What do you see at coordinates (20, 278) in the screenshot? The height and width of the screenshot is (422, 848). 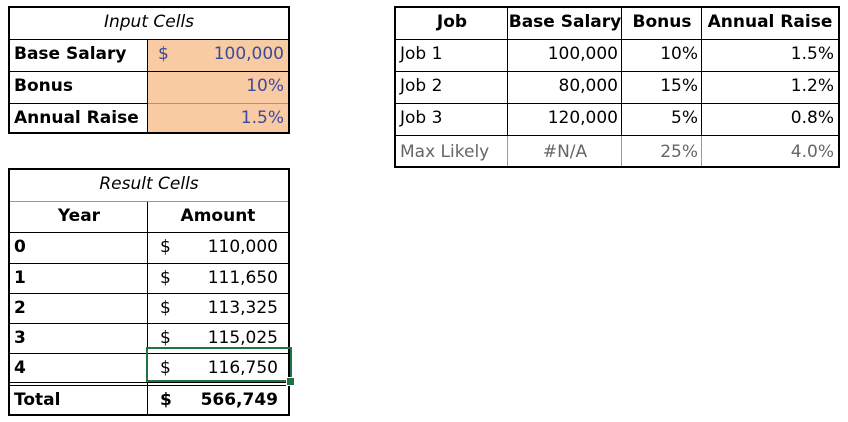 I see `result-year-1: 1` at bounding box center [20, 278].